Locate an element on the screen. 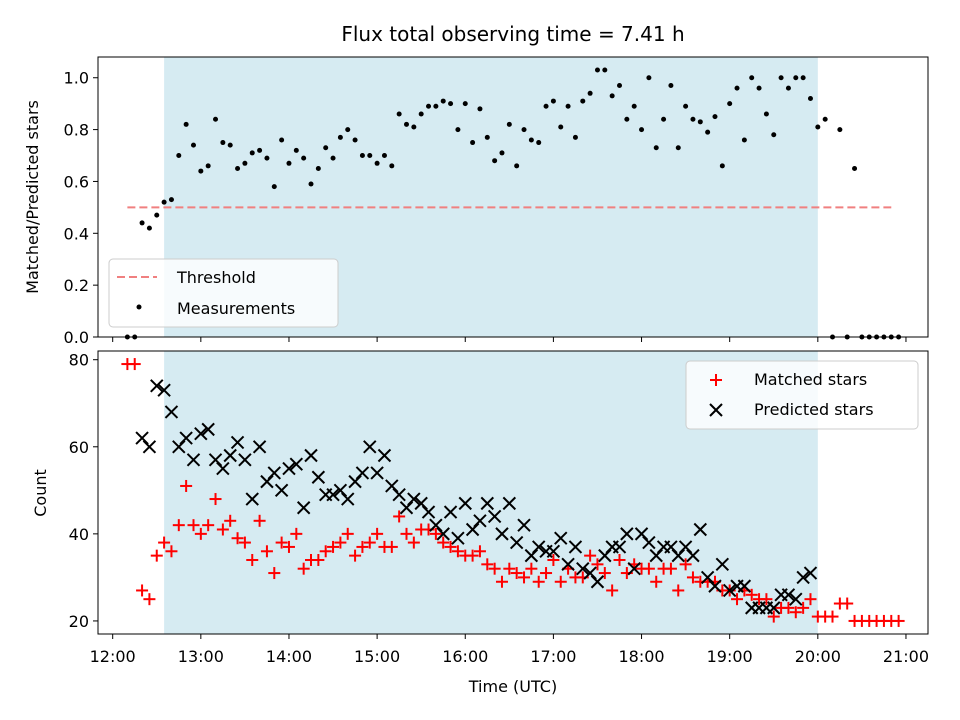 Image resolution: width=960 pixels, height=720 pixels. bottom-legend: Matched stars Predicted stars is located at coordinates (802, 395).